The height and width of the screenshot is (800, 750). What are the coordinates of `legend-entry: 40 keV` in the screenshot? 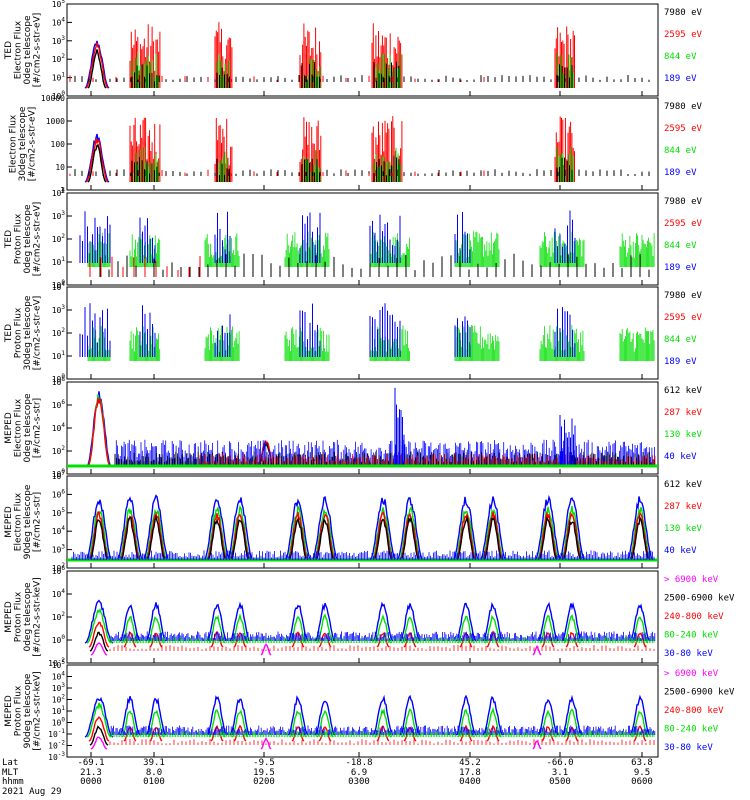 It's located at (680, 551).